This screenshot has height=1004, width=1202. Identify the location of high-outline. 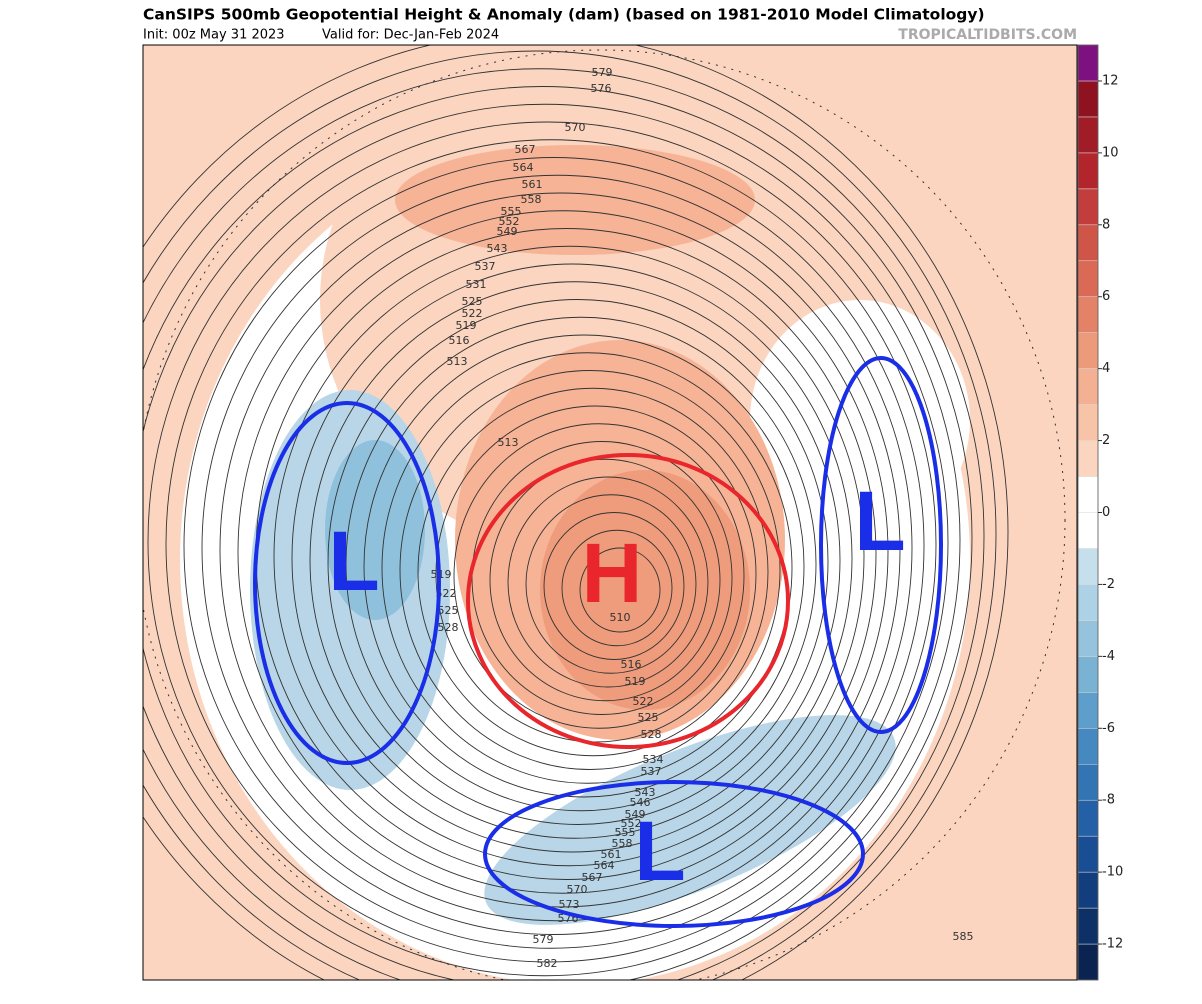
(628, 601).